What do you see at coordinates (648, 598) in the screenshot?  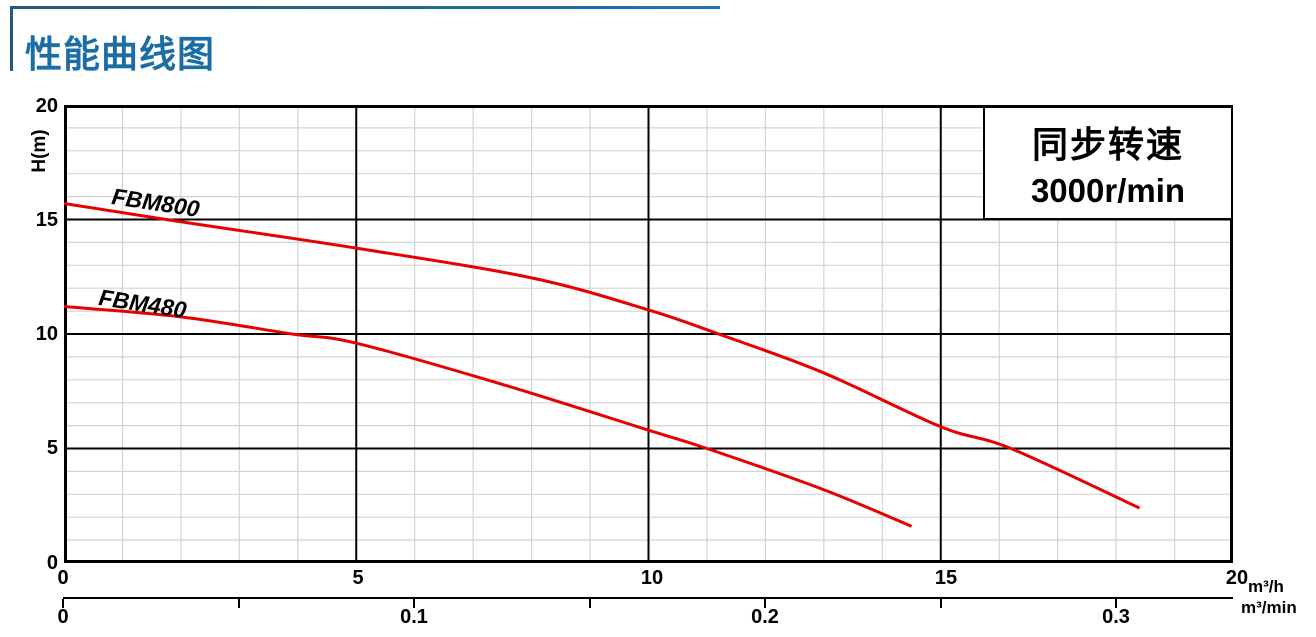 I see `secondary-x-axis-line` at bounding box center [648, 598].